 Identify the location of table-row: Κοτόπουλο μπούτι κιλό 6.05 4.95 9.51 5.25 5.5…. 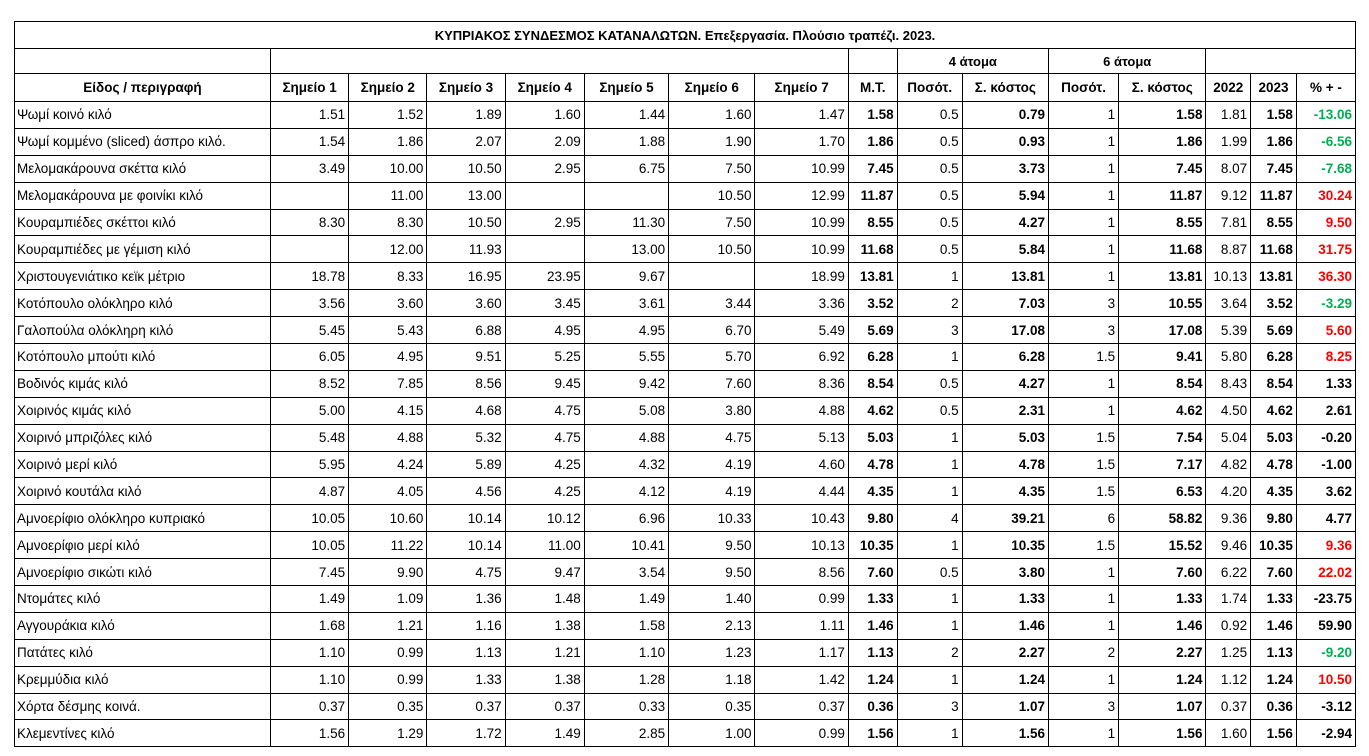
(685, 357).